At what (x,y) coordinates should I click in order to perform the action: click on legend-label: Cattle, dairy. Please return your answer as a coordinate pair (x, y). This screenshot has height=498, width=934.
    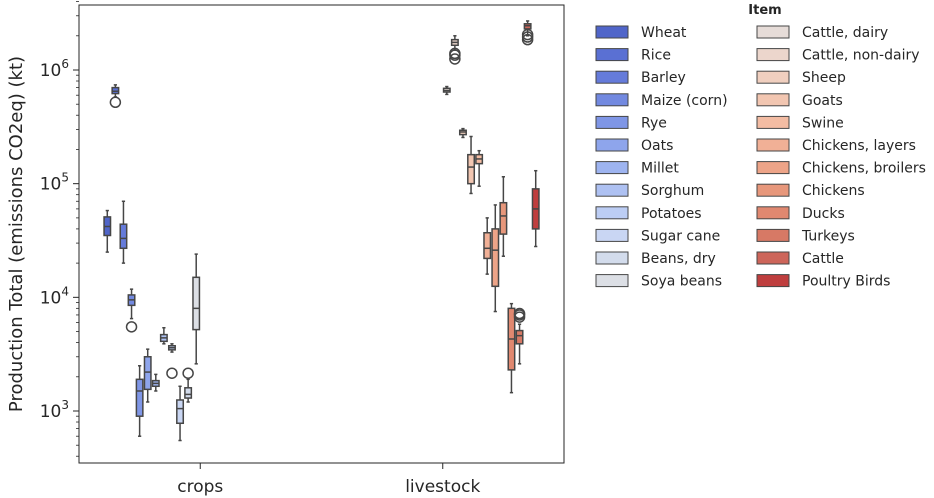
    Looking at the image, I should click on (845, 33).